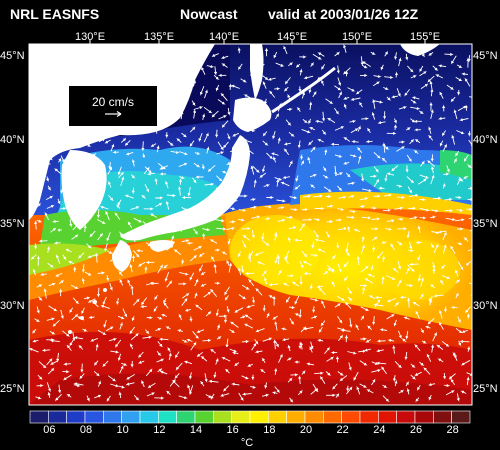 Image resolution: width=500 pixels, height=450 pixels. What do you see at coordinates (113, 106) in the screenshot?
I see `vector-legend: 20 cm/s` at bounding box center [113, 106].